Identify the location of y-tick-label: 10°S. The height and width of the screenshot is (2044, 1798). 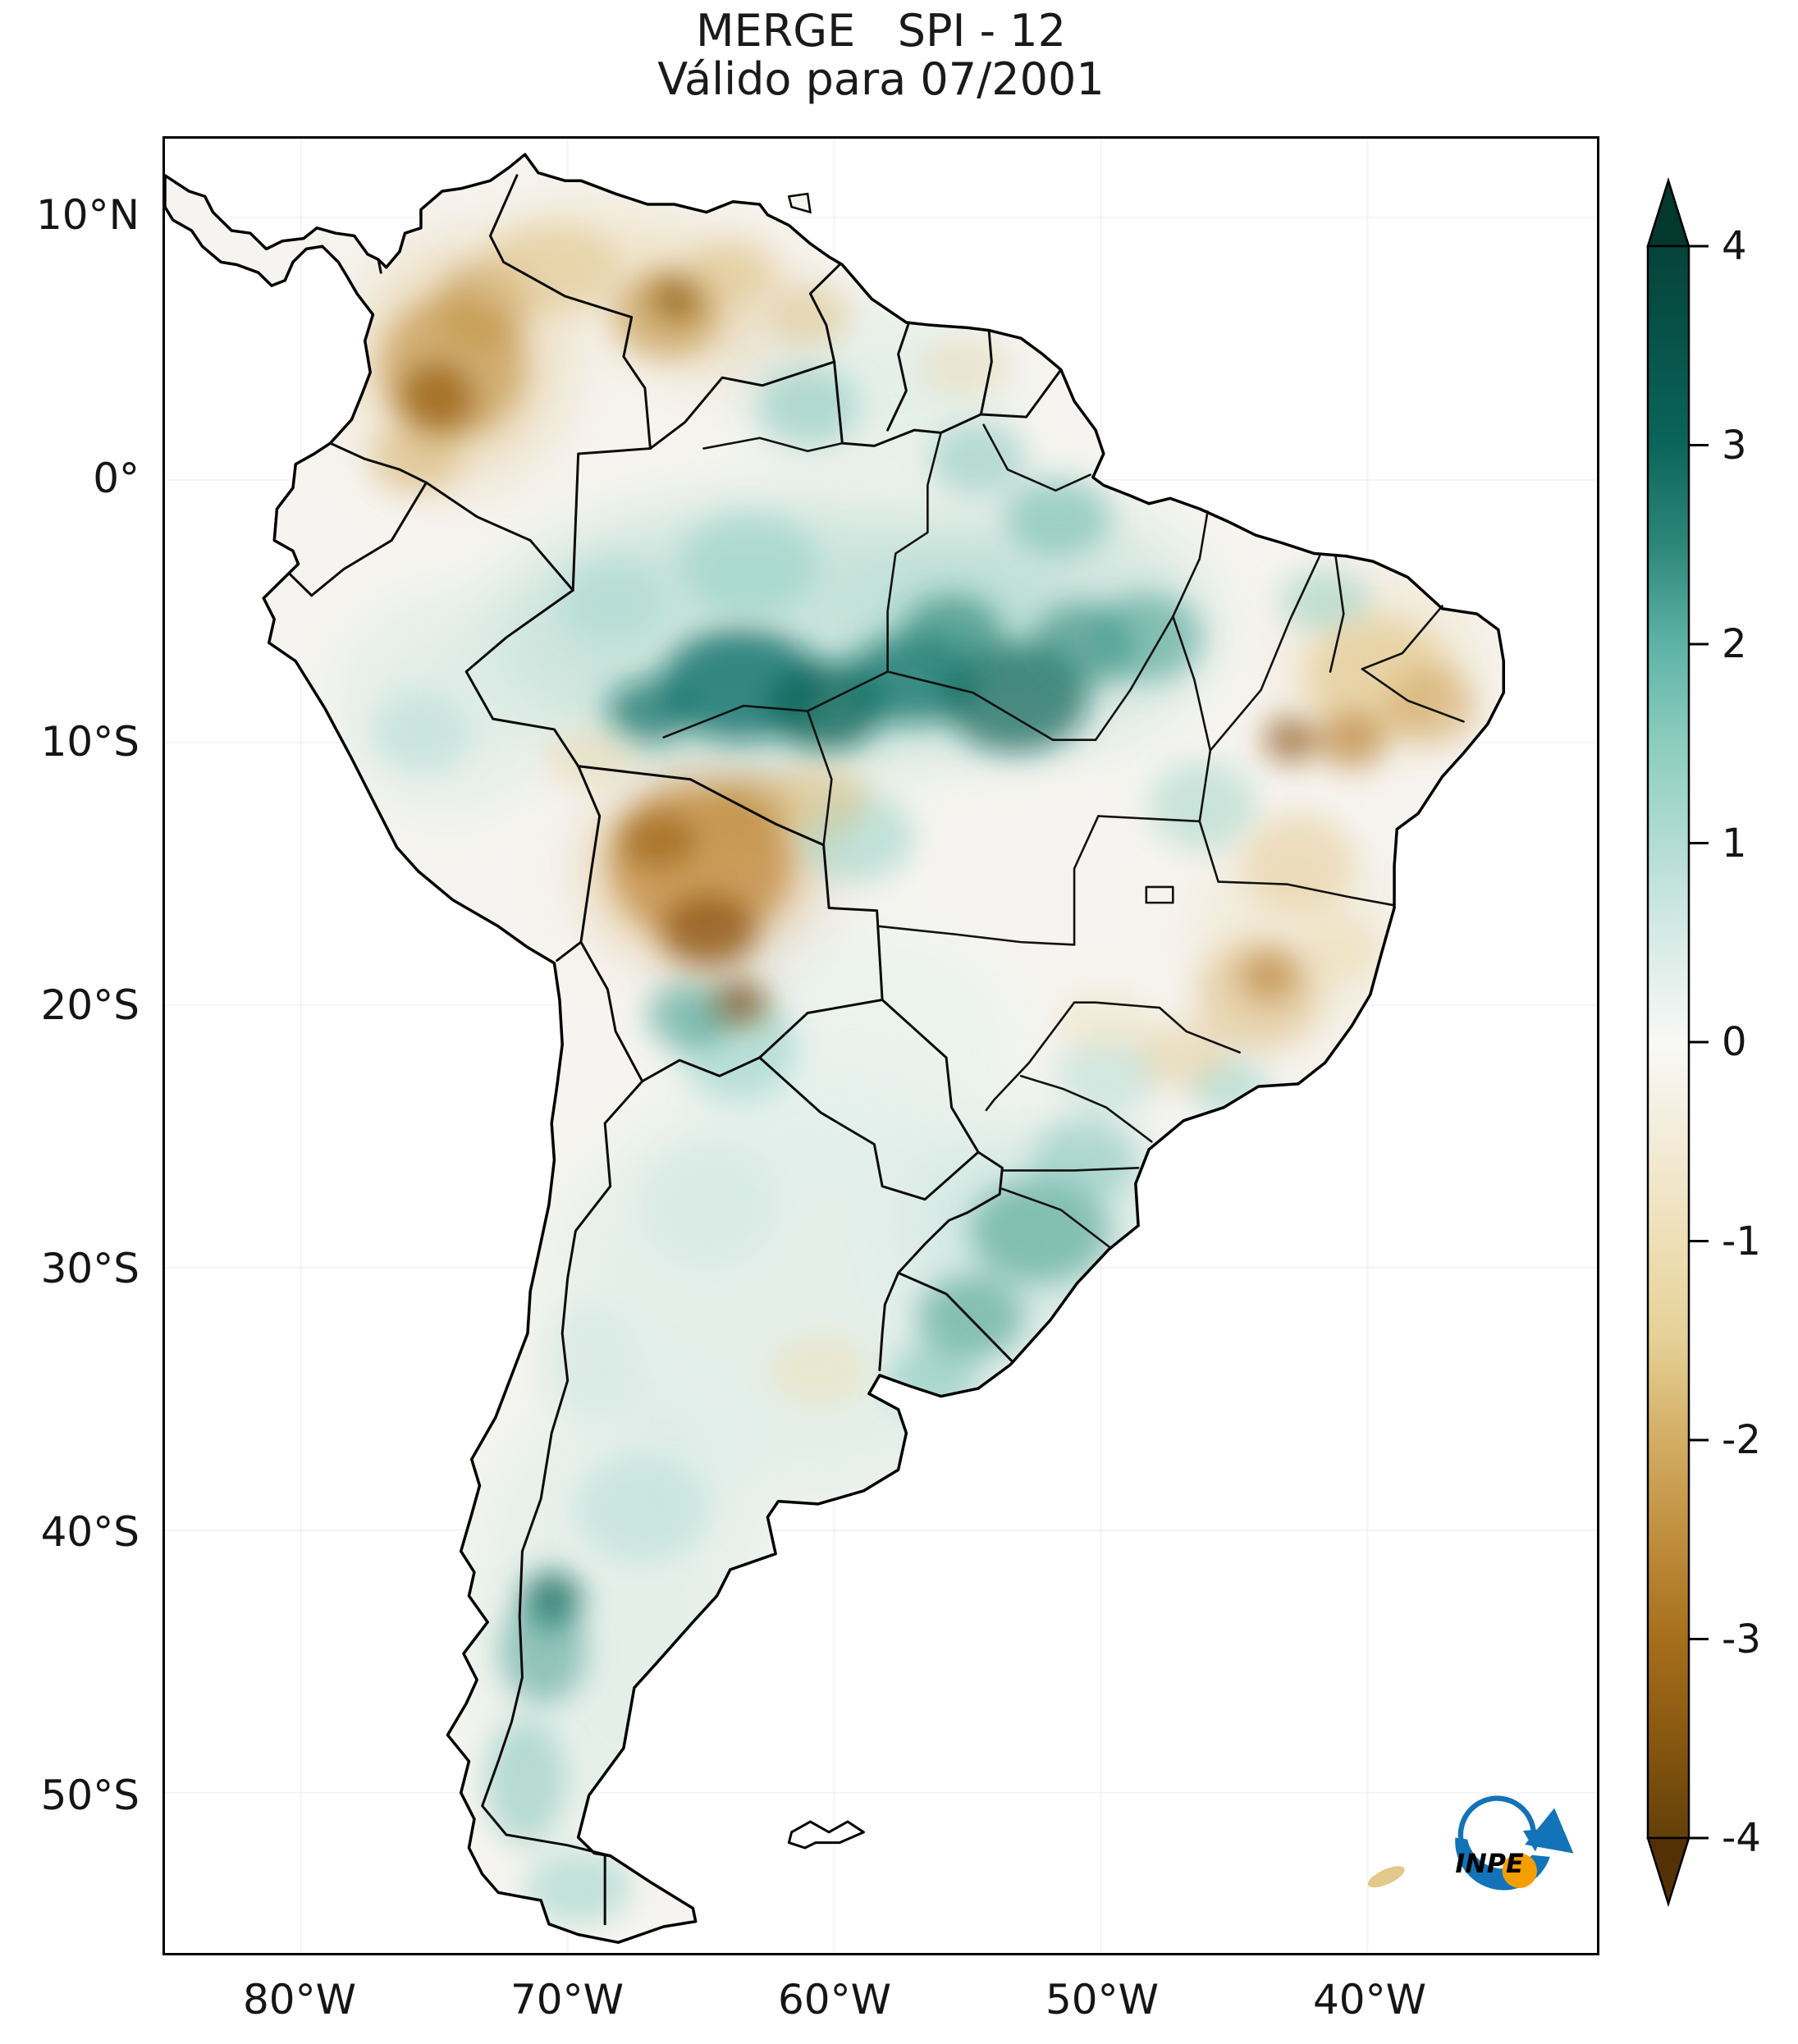
(90, 742).